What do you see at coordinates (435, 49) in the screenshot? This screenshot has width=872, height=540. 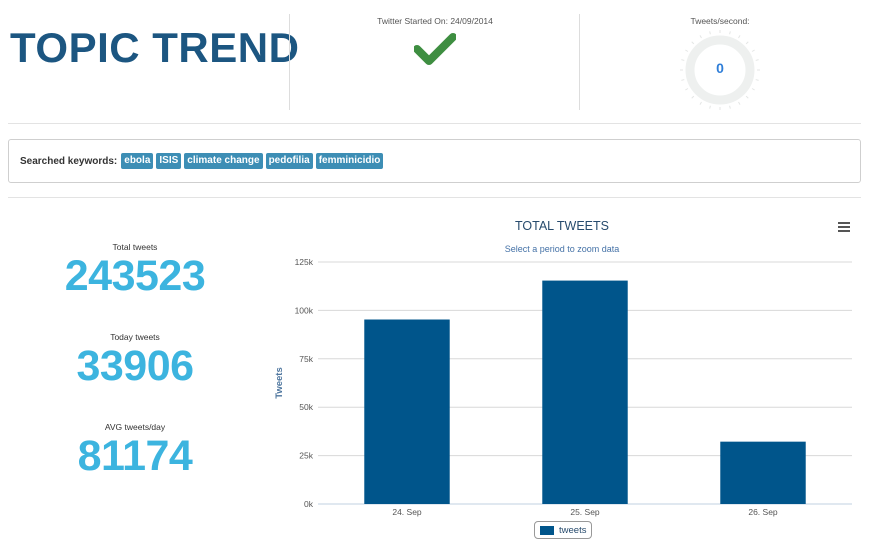 I see `check-icon` at bounding box center [435, 49].